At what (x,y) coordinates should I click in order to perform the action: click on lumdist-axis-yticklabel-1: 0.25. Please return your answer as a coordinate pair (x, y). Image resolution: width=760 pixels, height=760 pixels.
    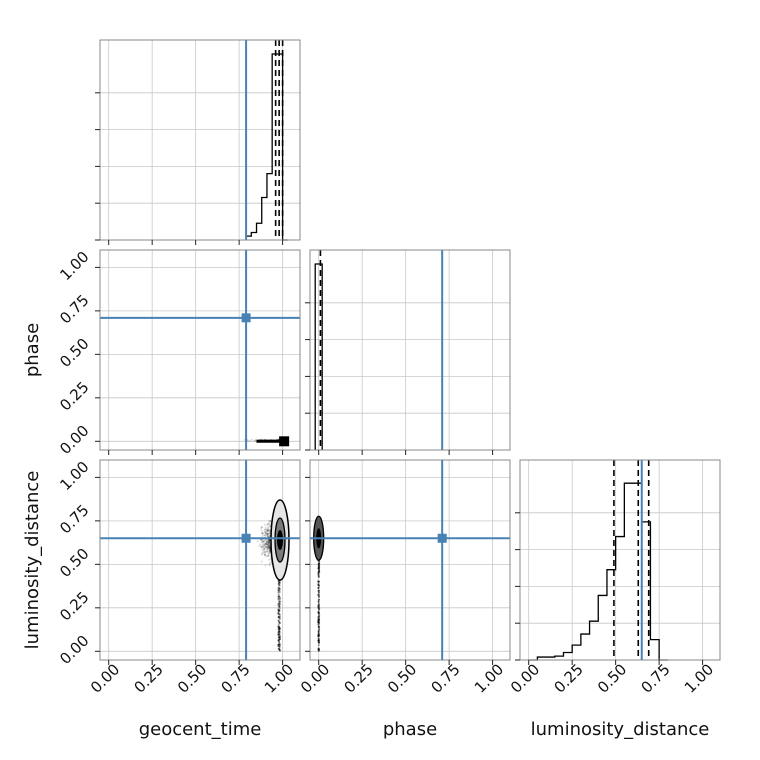
    Looking at the image, I should click on (74, 606).